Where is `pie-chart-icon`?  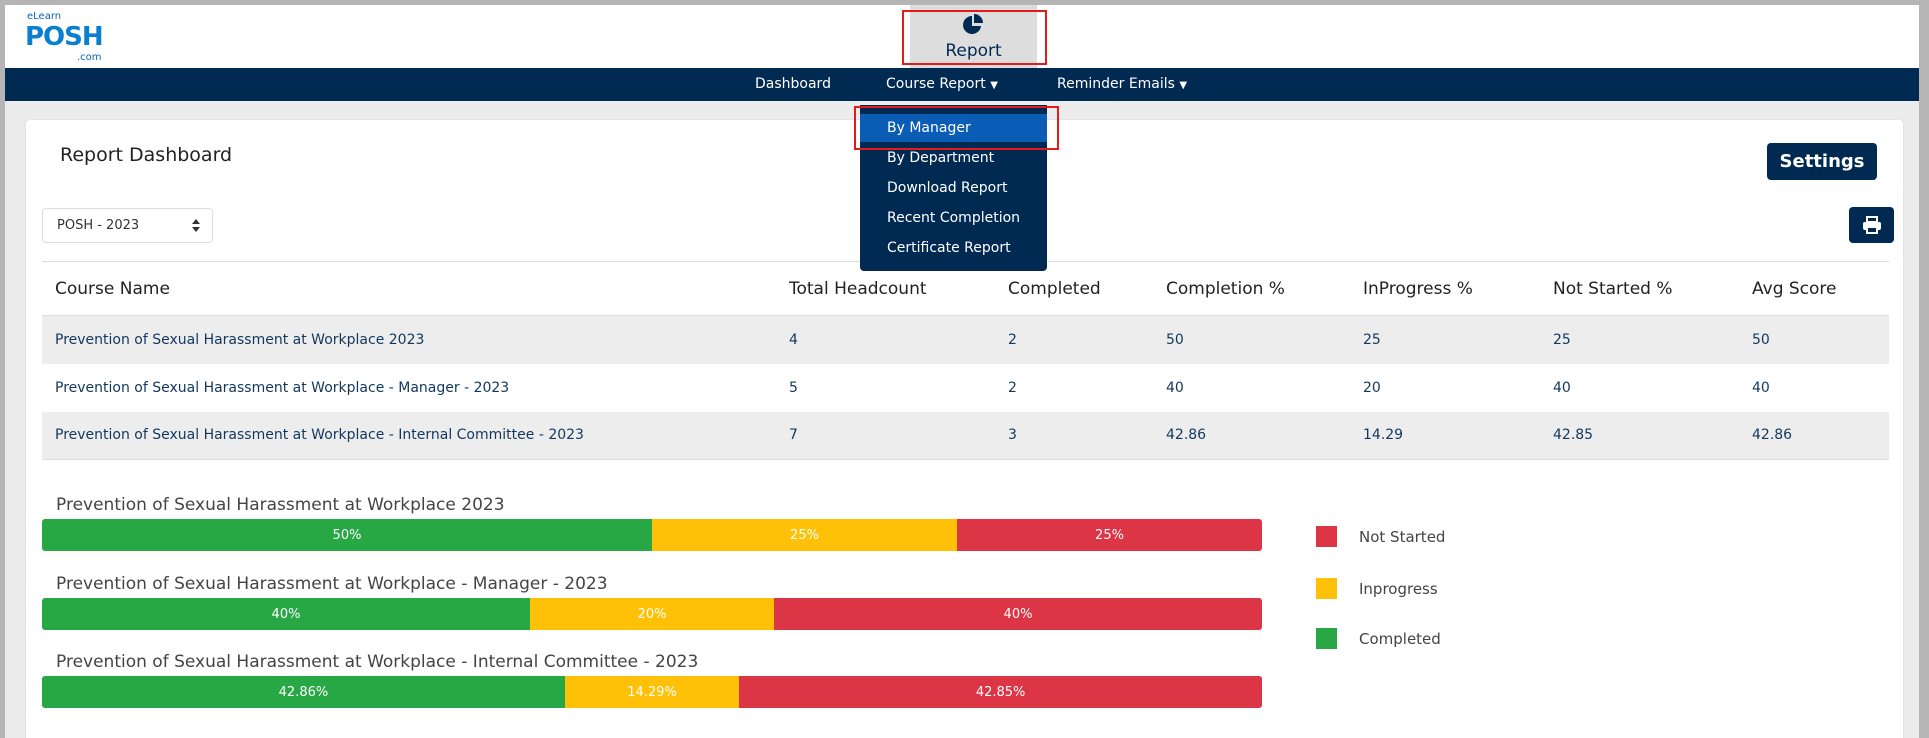 pie-chart-icon is located at coordinates (973, 24).